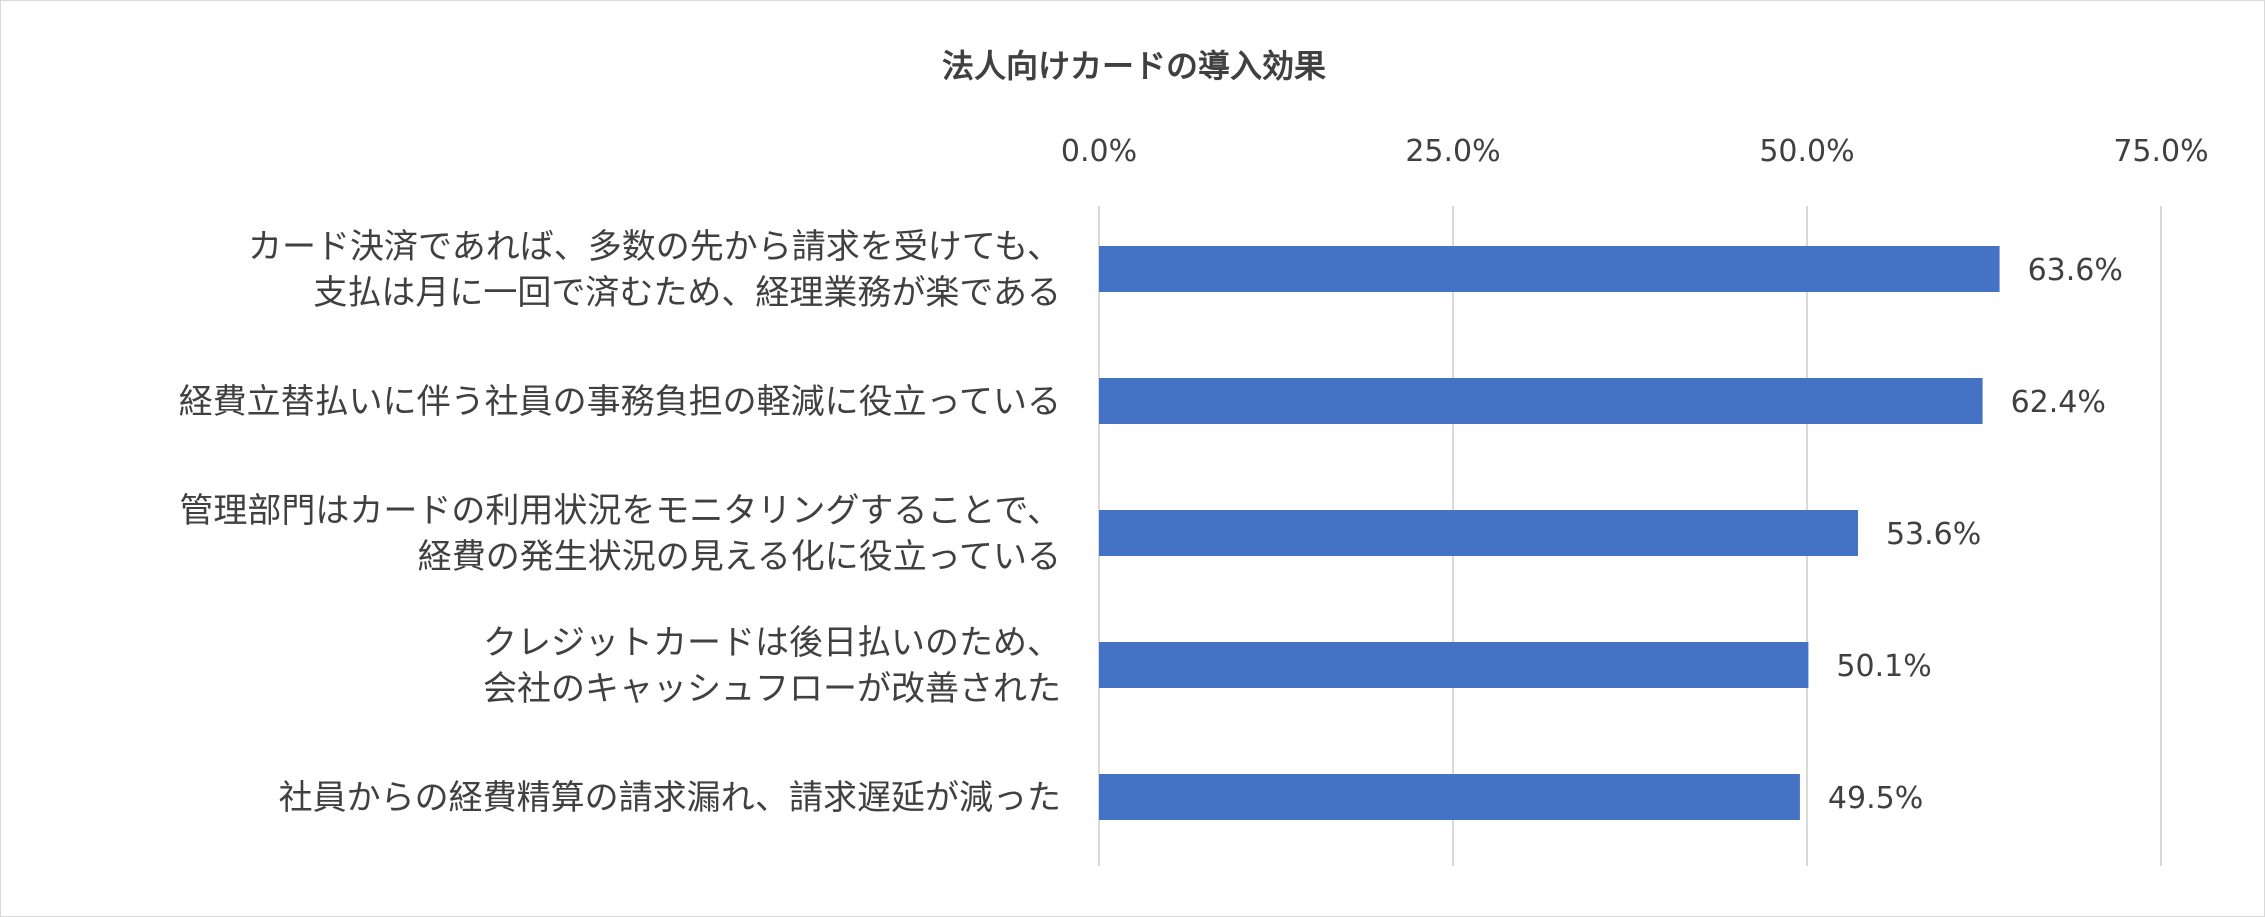 This screenshot has height=917, width=2265. Describe the element at coordinates (620, 511) in the screenshot. I see `category-label: 管理部門はカードの利用状況をモニタリングすることで、` at that location.